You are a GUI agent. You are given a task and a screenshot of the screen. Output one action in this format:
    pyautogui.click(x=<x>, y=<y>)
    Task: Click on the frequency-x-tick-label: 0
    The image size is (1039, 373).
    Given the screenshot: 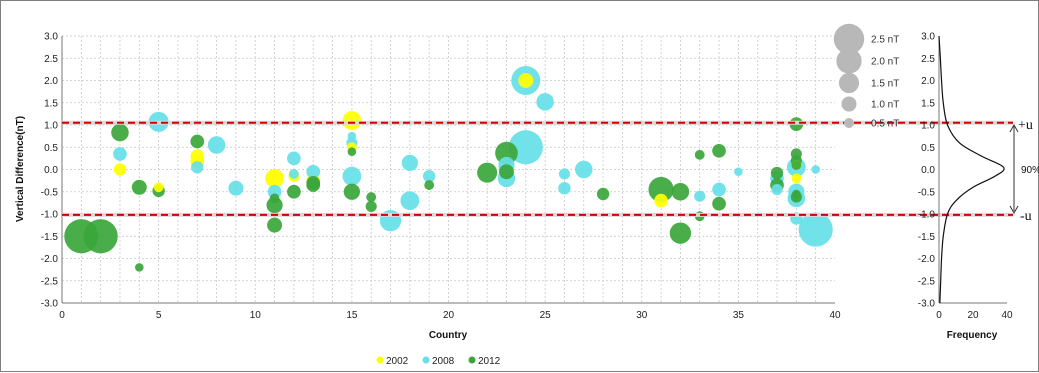 What is the action you would take?
    pyautogui.click(x=939, y=315)
    